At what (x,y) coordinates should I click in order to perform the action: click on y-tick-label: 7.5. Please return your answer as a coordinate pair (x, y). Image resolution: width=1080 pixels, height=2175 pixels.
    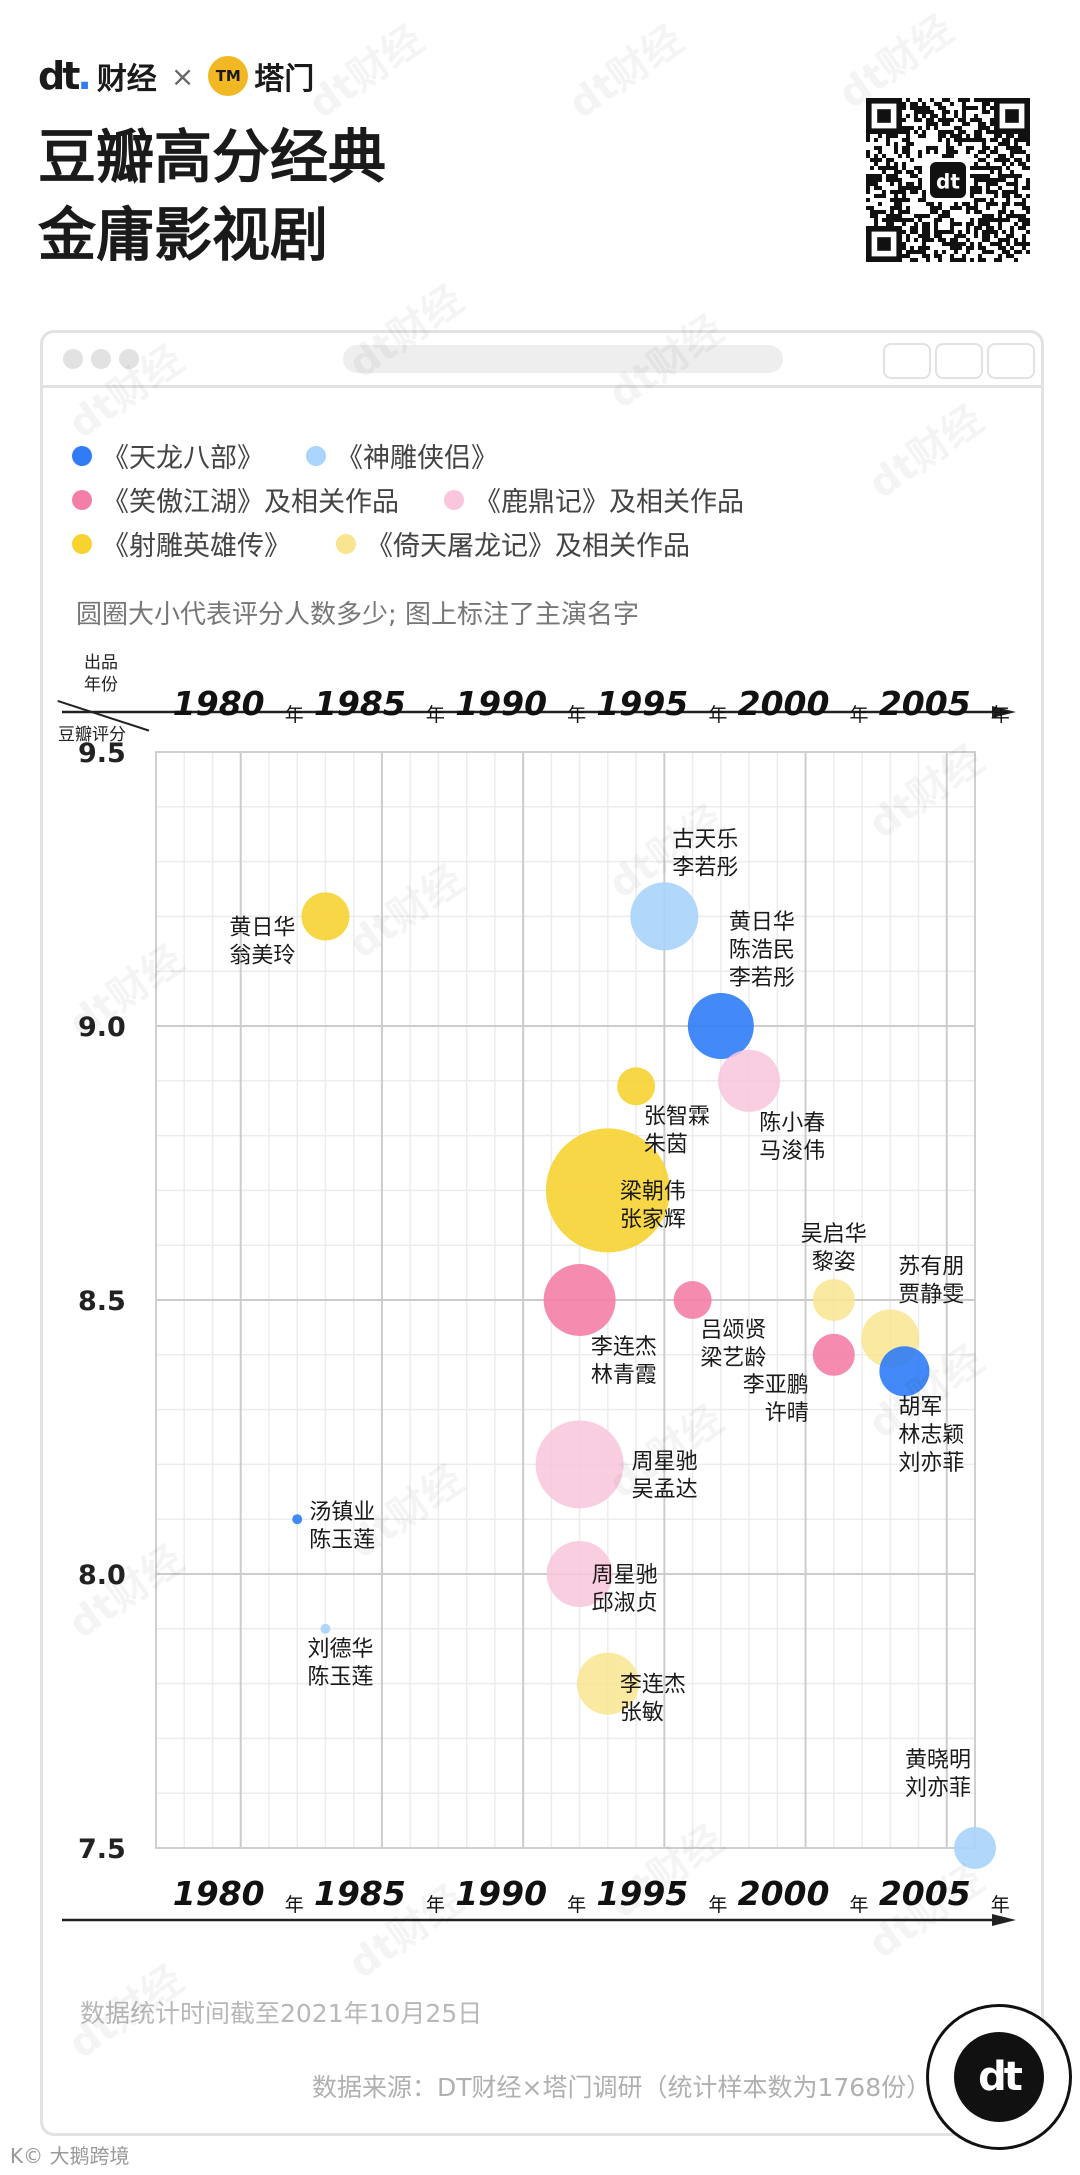
    Looking at the image, I should click on (102, 1849).